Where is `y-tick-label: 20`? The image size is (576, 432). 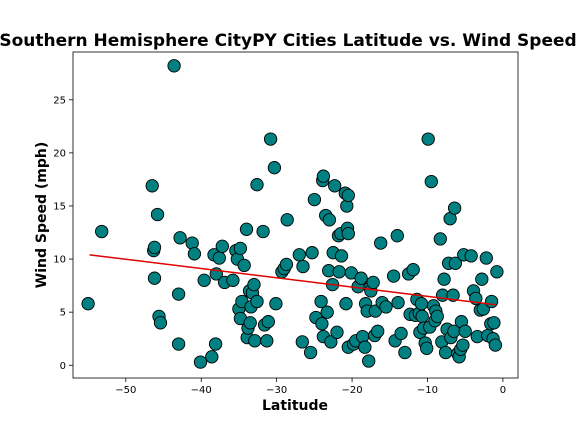
y-tick-label: 20 is located at coordinates (59, 153).